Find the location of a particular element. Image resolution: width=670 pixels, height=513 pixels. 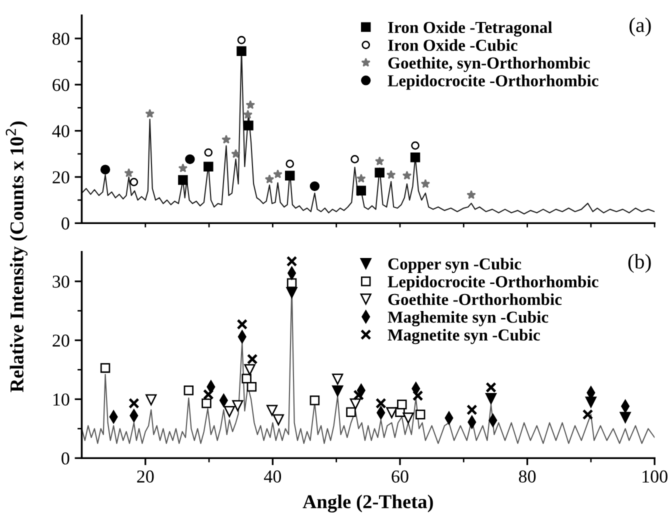

y-tick-label: 40 is located at coordinates (61, 131).